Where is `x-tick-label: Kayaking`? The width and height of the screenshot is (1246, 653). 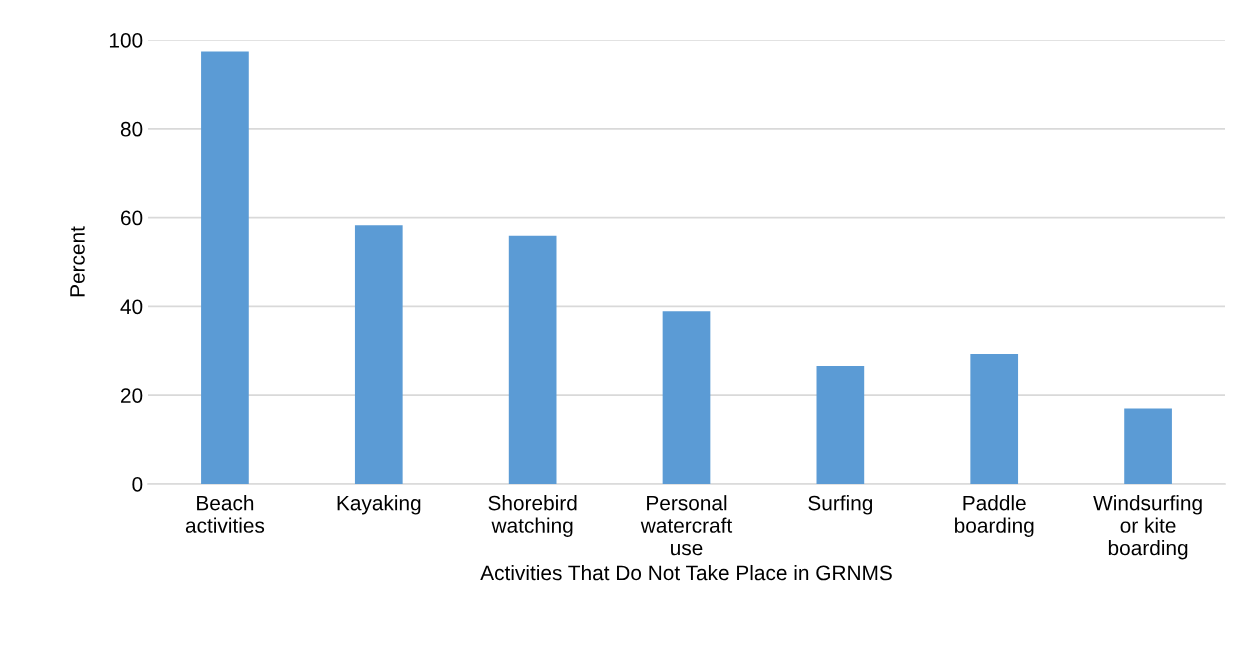 x-tick-label: Kayaking is located at coordinates (379, 505).